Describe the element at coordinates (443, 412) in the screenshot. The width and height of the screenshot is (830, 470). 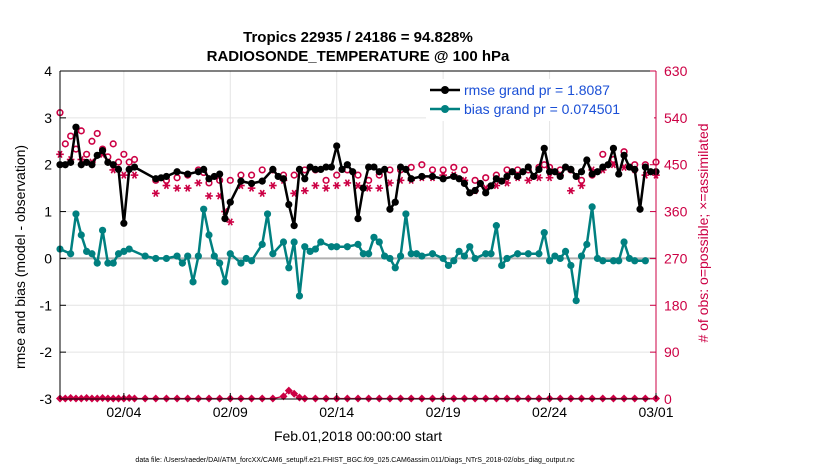
I see `x-tick-label: 02/19` at that location.